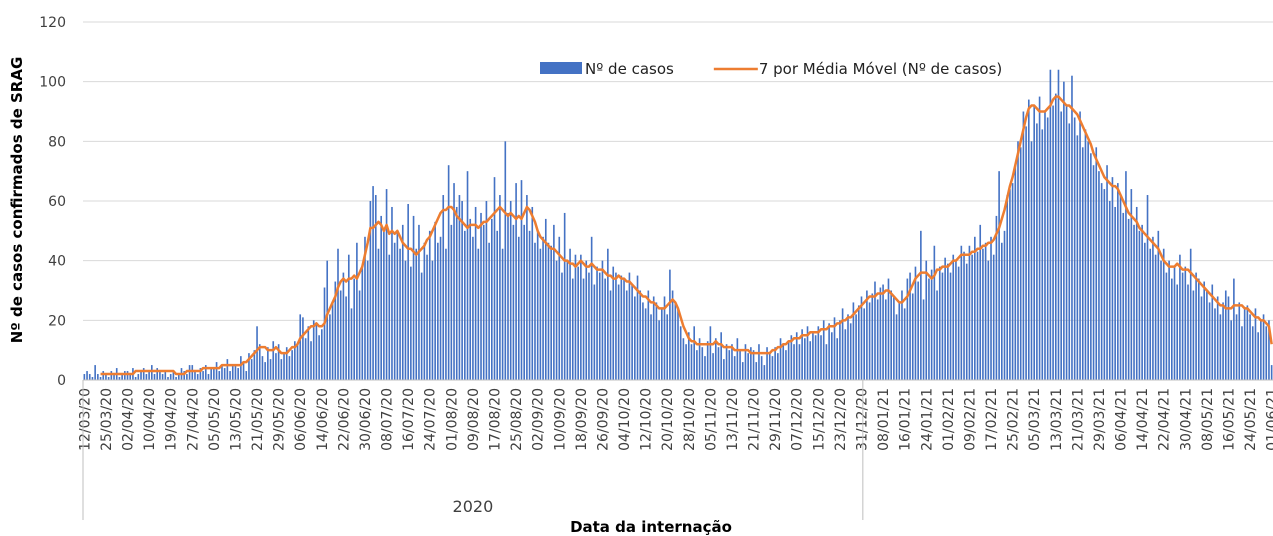  What do you see at coordinates (193, 419) in the screenshot?
I see `x-tick-label: 27/04/20` at bounding box center [193, 419].